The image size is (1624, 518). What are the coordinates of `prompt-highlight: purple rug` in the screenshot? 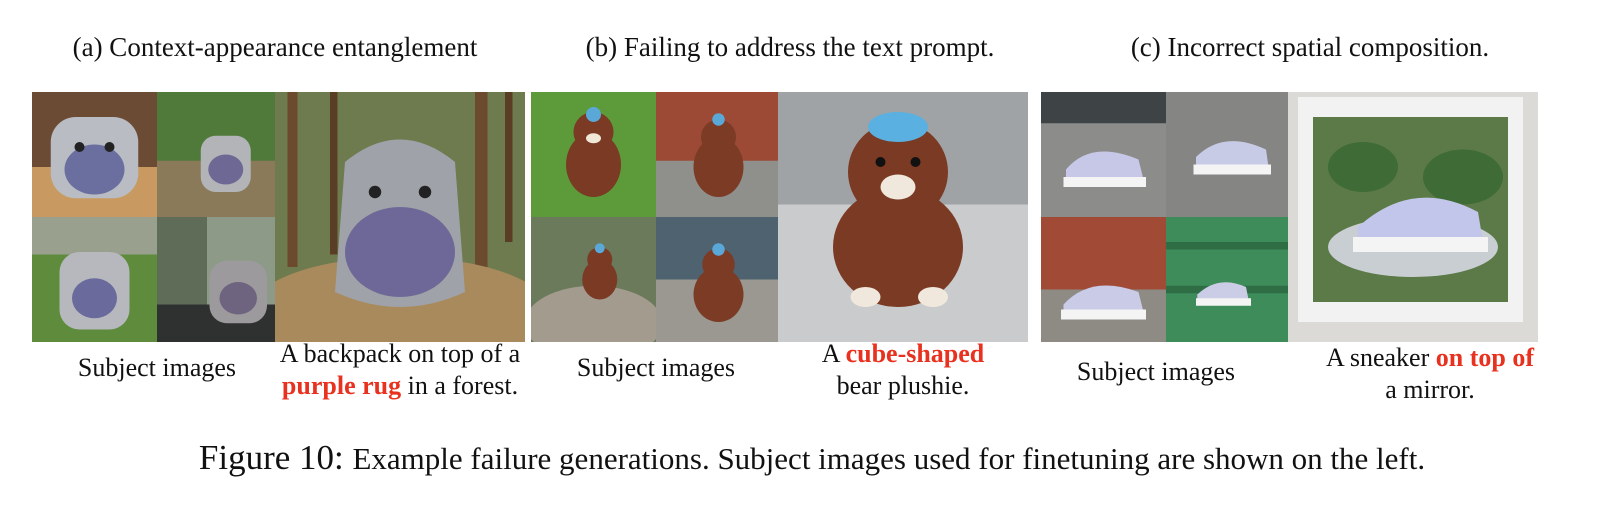 It's located at (341, 385).